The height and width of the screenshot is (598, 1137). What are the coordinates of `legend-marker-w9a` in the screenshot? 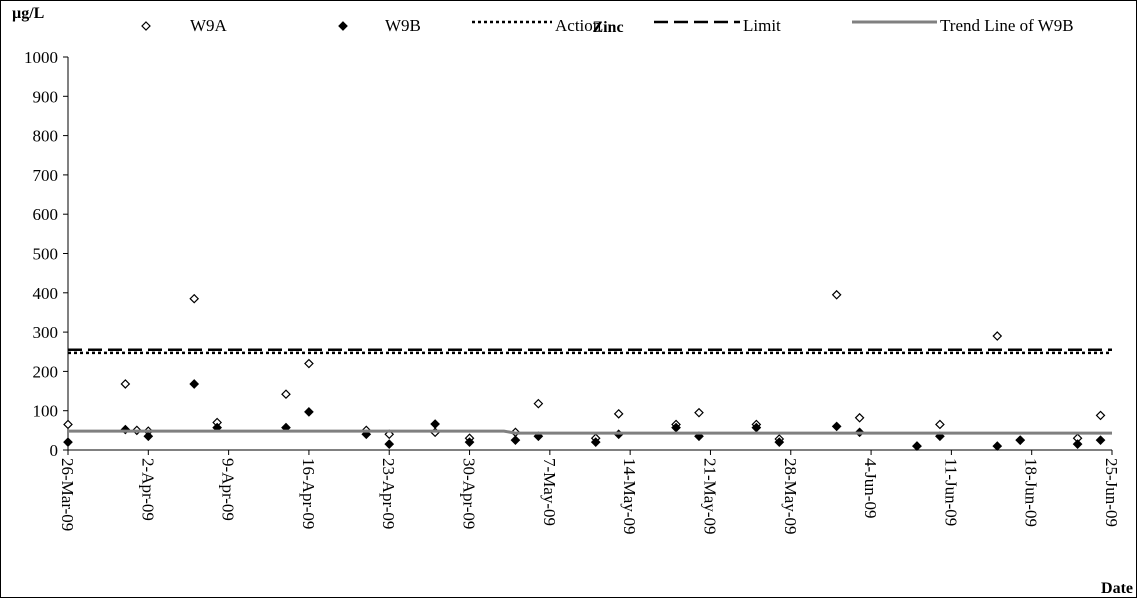 It's located at (146, 26).